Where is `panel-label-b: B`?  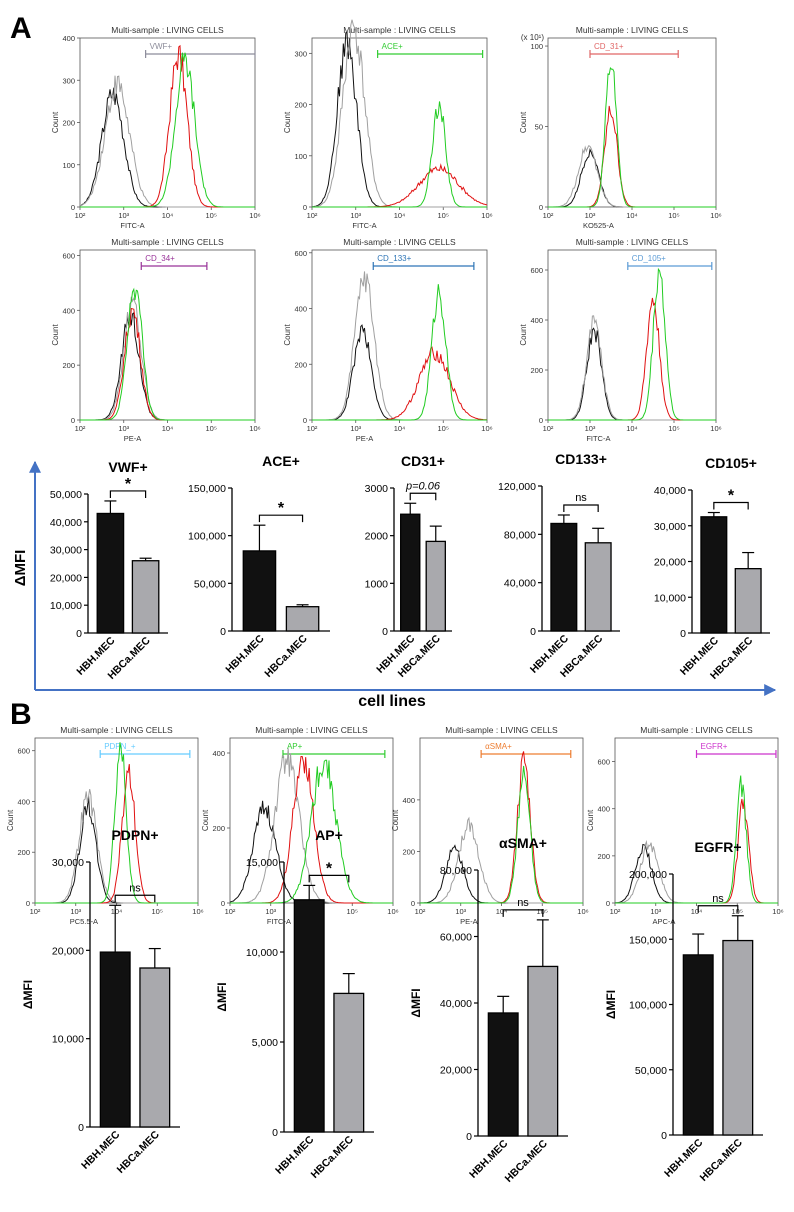 panel-label-b: B is located at coordinates (21, 714).